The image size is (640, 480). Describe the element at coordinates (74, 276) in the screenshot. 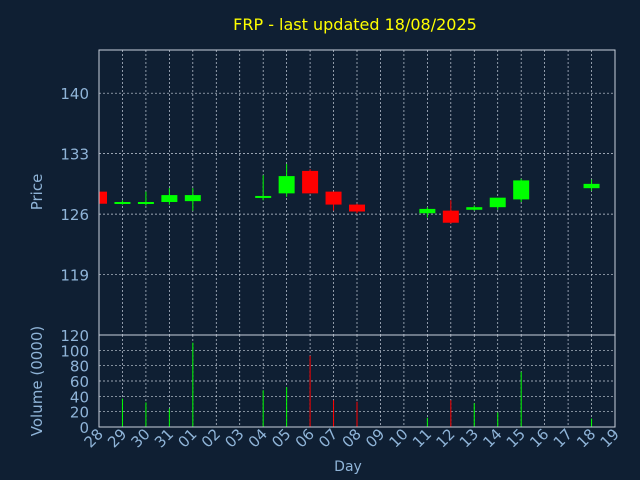

I see `price-y-tick-label: 119` at that location.